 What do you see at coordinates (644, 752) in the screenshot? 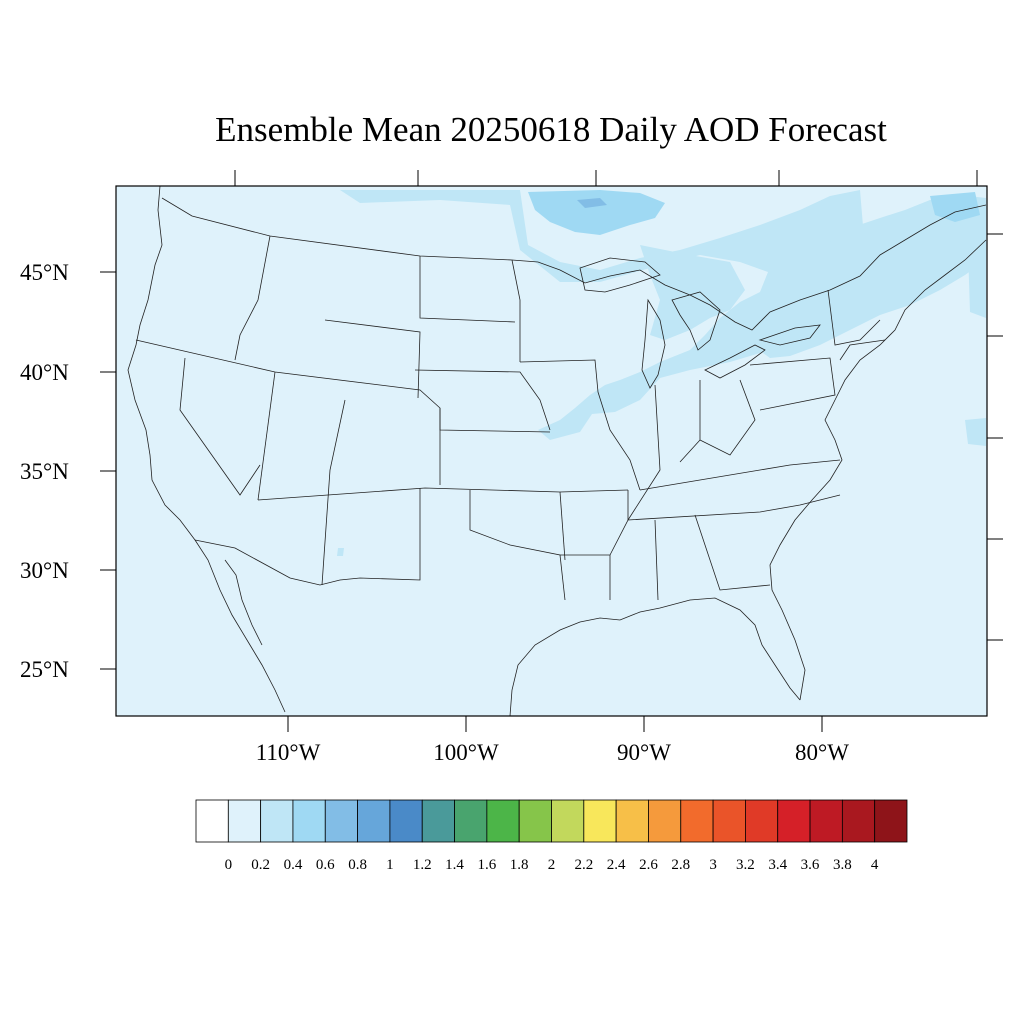
I see `lon-label: 90°W` at bounding box center [644, 752].